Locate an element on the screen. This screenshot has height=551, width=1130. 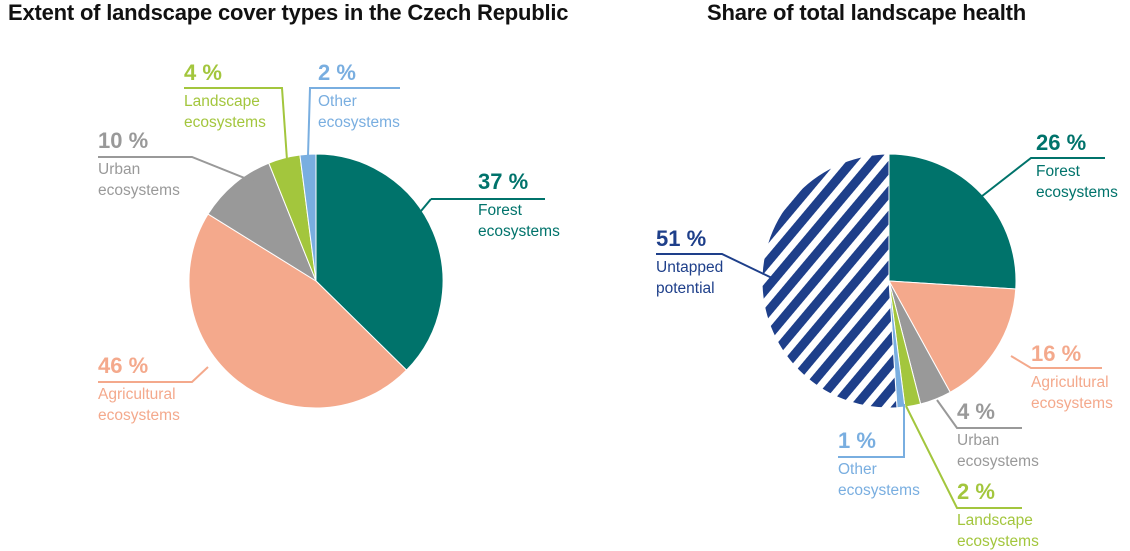
pie1-category-label-1-line-0: Agricultural is located at coordinates (137, 394).